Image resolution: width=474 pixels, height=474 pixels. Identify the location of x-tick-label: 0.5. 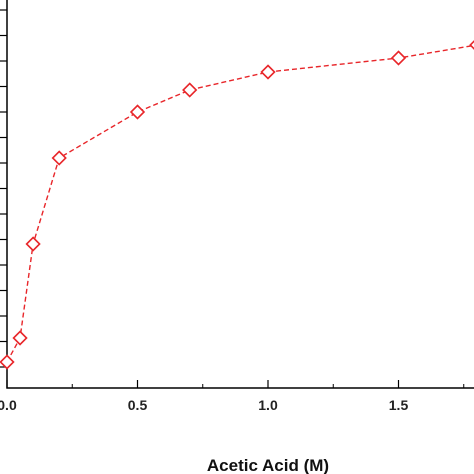
(138, 405).